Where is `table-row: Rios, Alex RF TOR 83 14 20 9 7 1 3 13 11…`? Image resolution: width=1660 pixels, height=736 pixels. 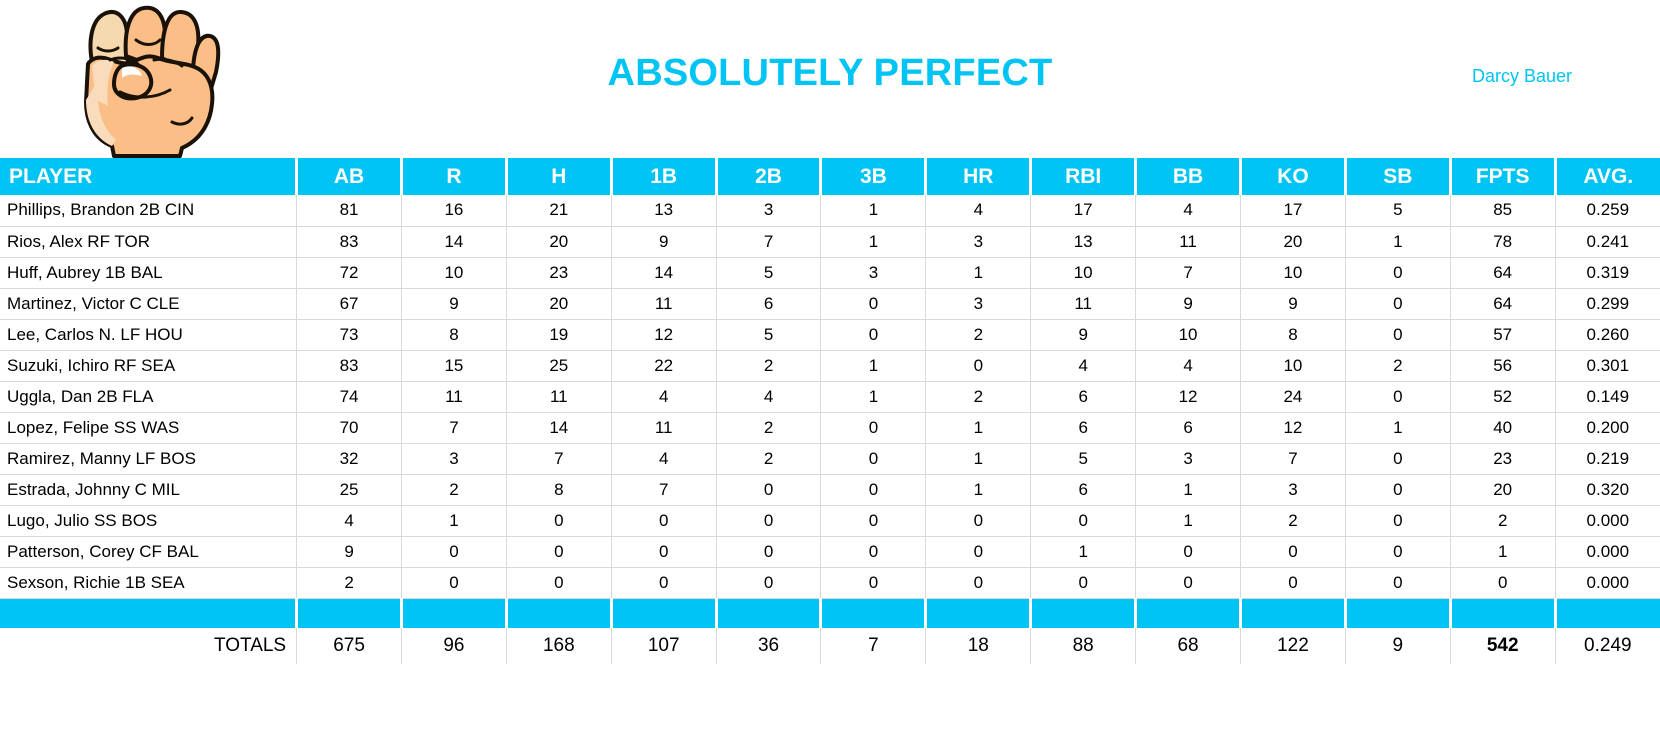 table-row: Rios, Alex RF TOR 83 14 20 9 7 1 3 13 11… is located at coordinates (830, 242).